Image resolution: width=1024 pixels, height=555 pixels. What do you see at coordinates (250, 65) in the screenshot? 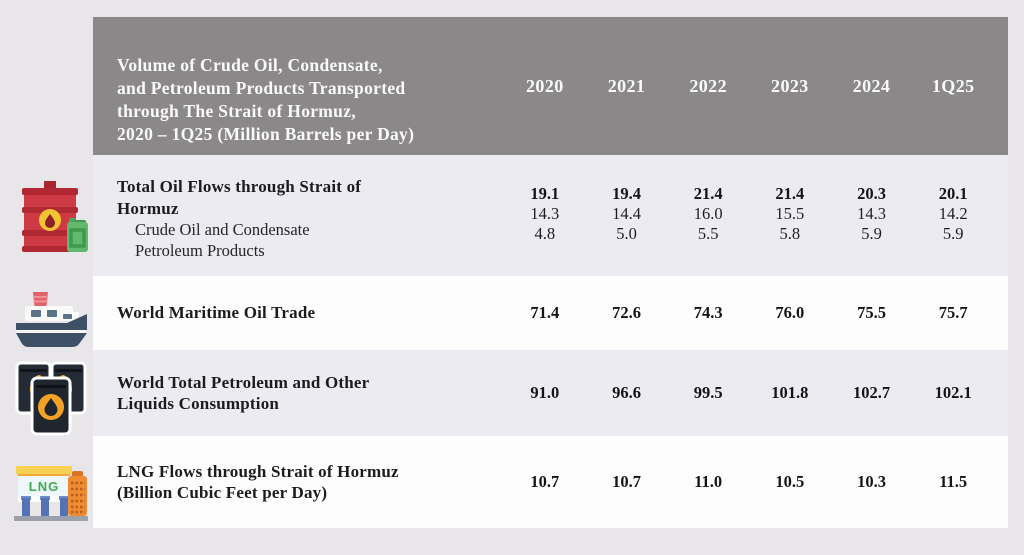
I see `title-line: Volume of Crude Oil, Condensate,` at bounding box center [250, 65].